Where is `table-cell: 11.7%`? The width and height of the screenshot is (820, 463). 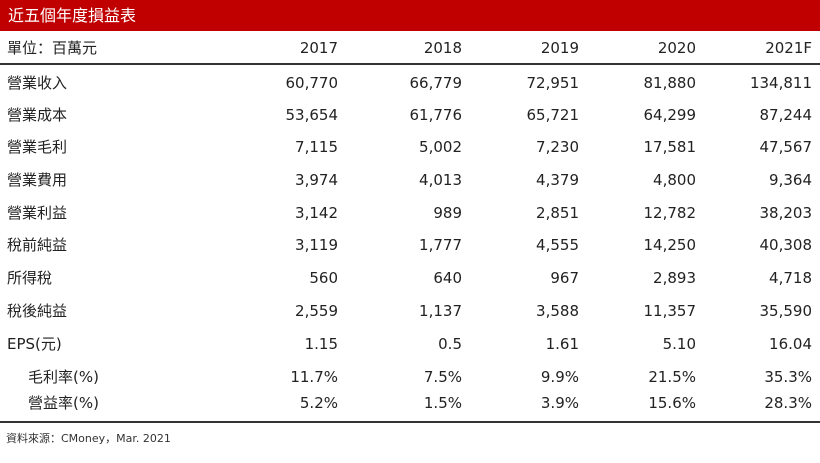 table-cell: 11.7% is located at coordinates (314, 377).